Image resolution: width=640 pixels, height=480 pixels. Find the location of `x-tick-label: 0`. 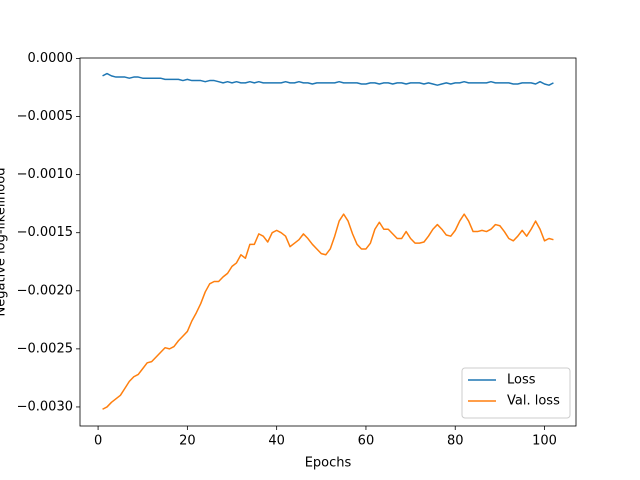

x-tick-label: 0 is located at coordinates (98, 441).